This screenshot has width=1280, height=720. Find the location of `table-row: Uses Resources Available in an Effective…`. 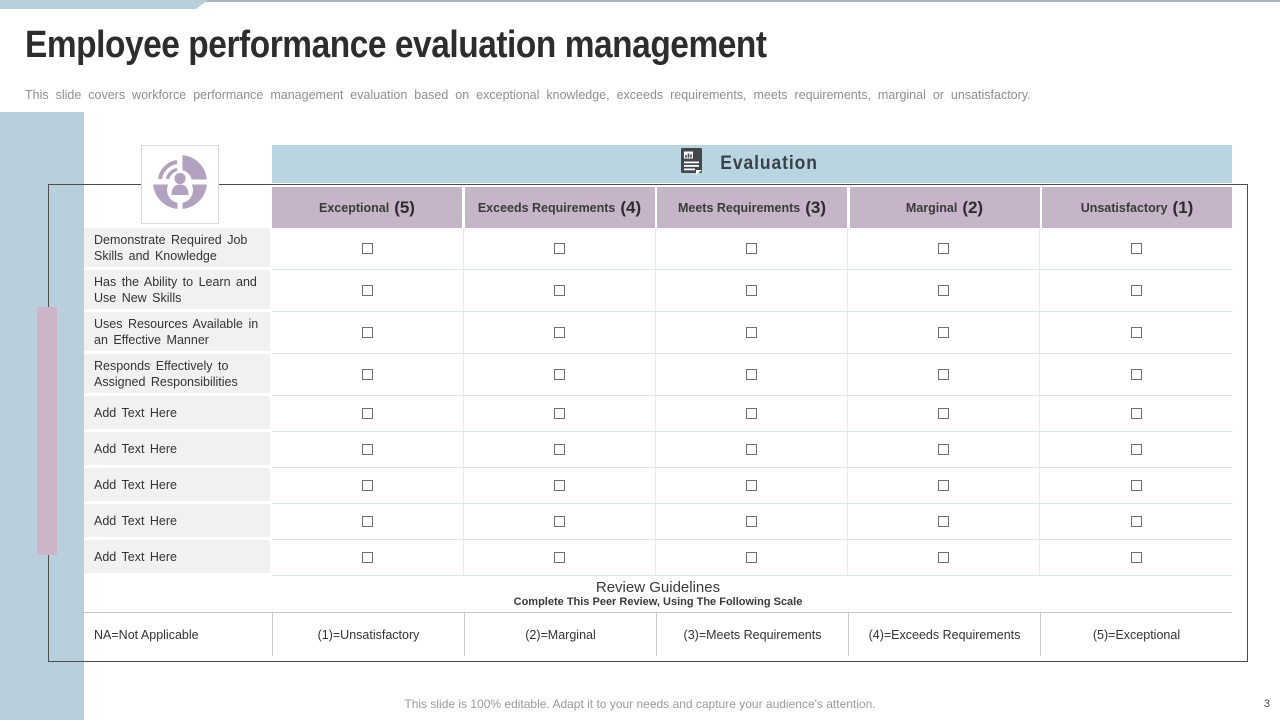

table-row: Uses Resources Available in an Effective… is located at coordinates (658, 333).